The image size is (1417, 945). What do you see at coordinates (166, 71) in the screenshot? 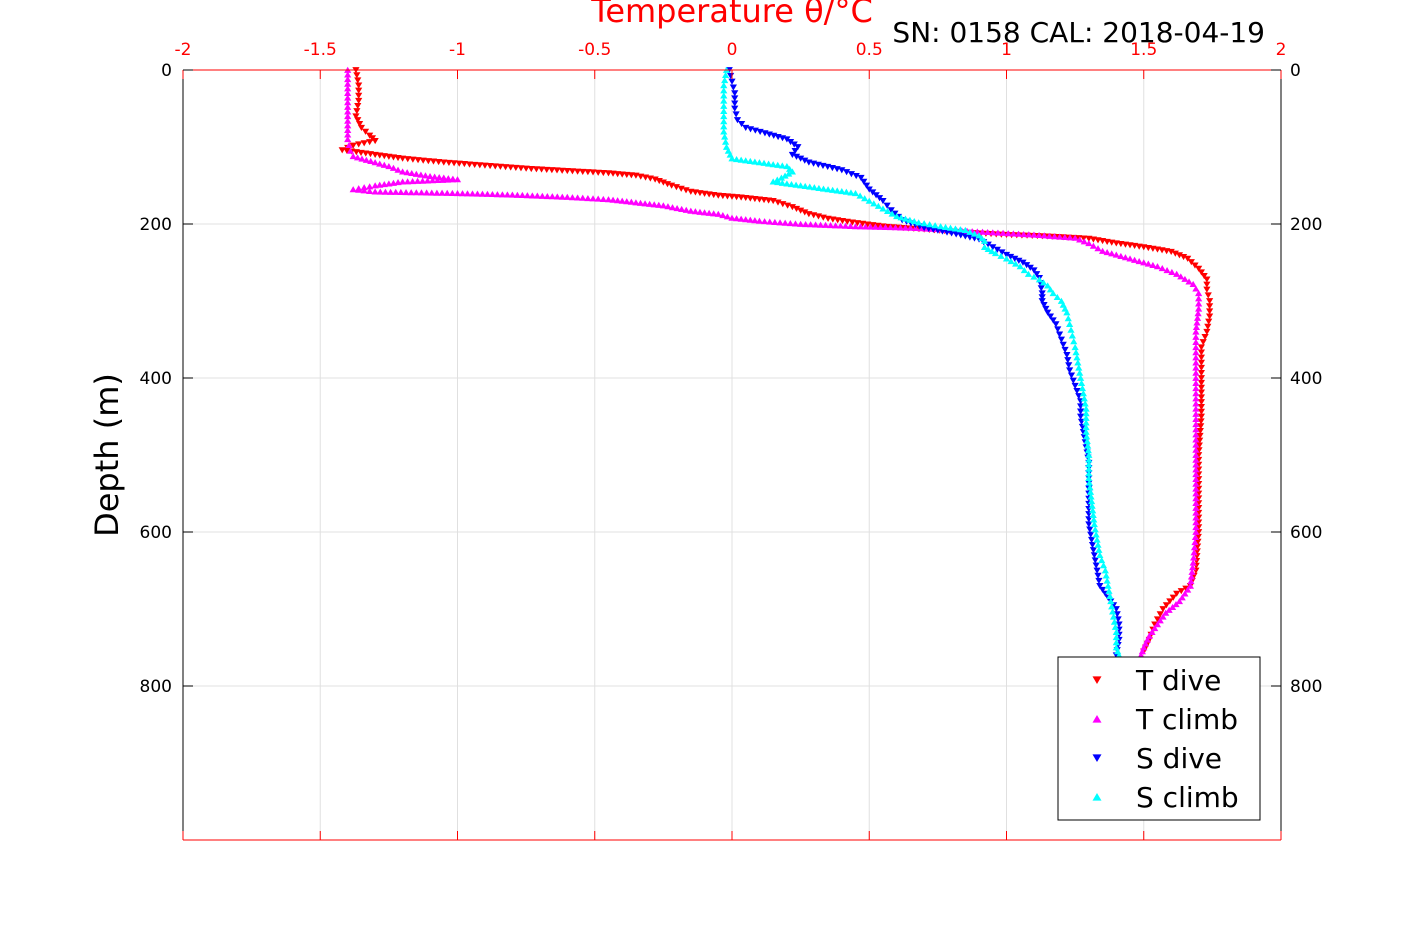
I see `y-tick-label-left: 0` at bounding box center [166, 71].